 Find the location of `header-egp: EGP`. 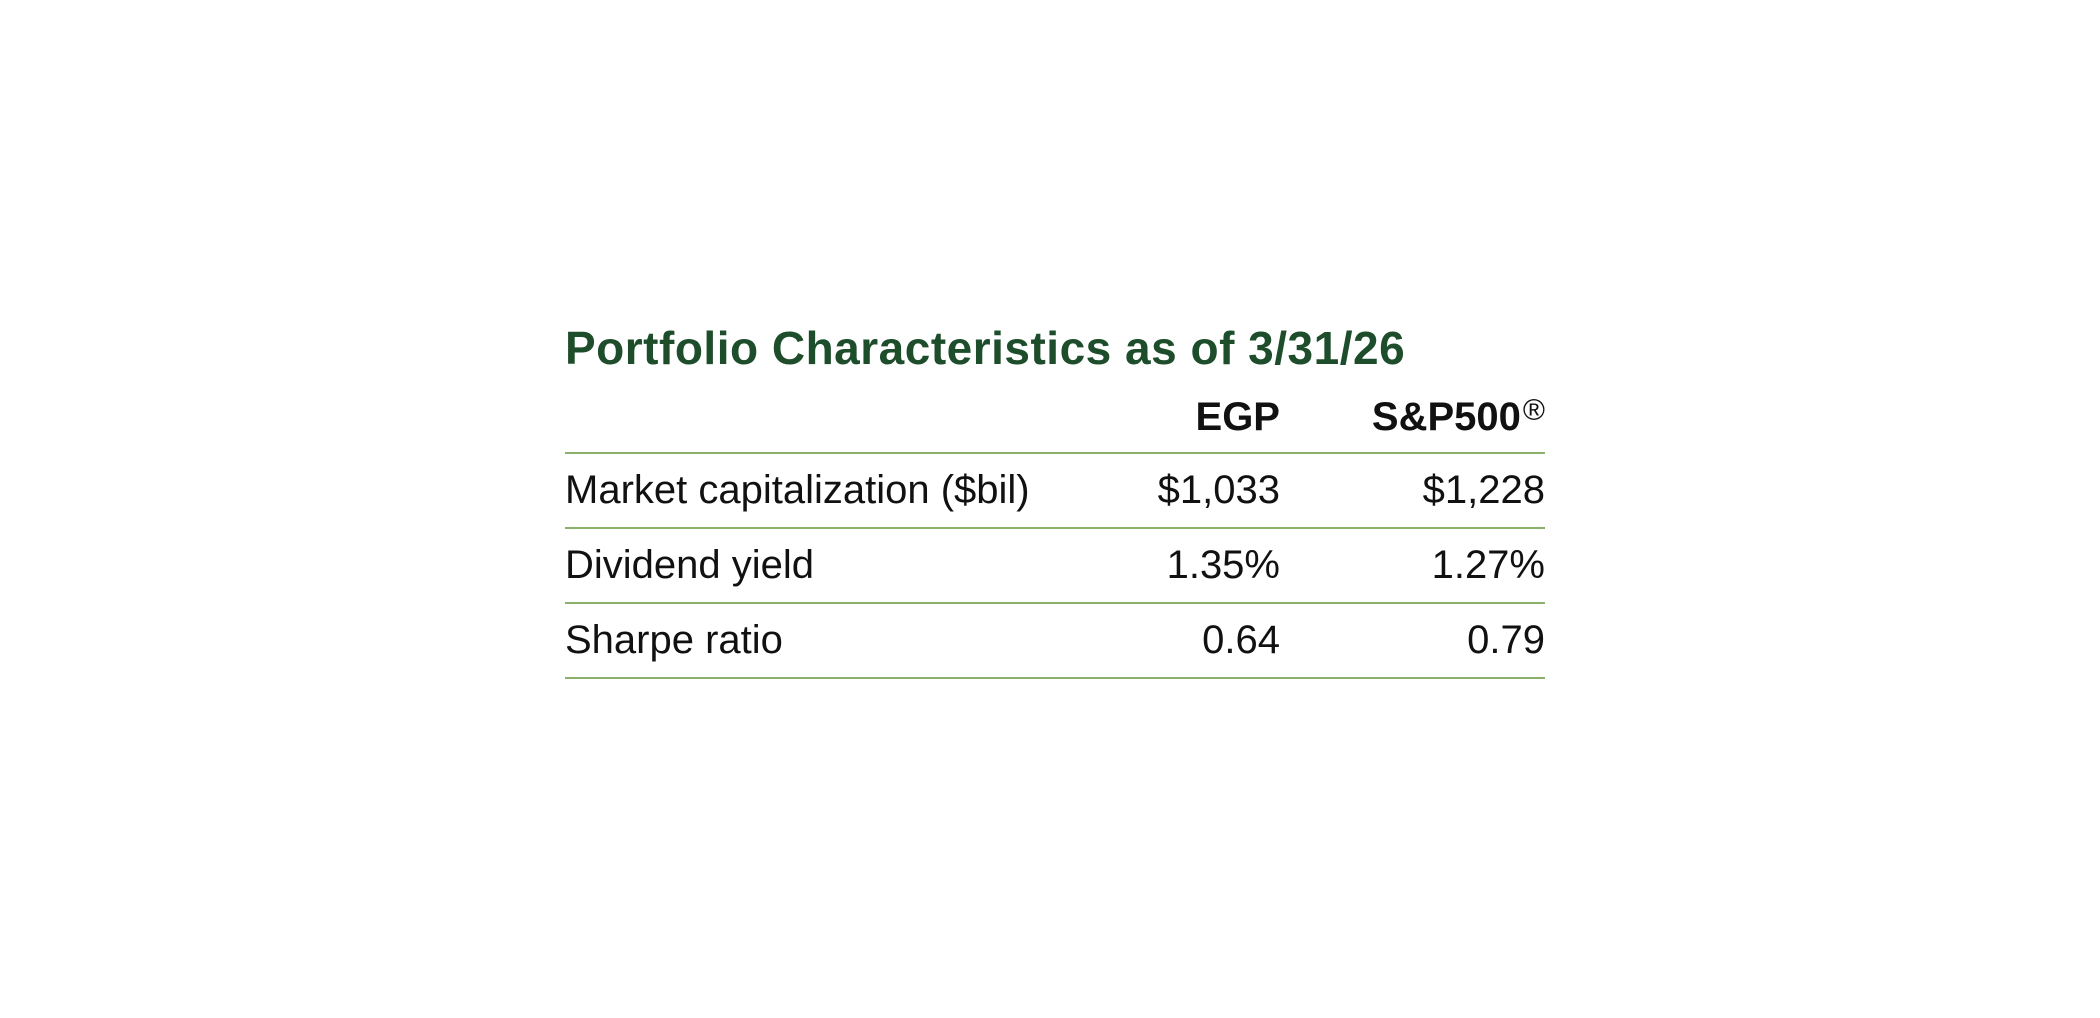

header-egp: EGP is located at coordinates (1200, 418).